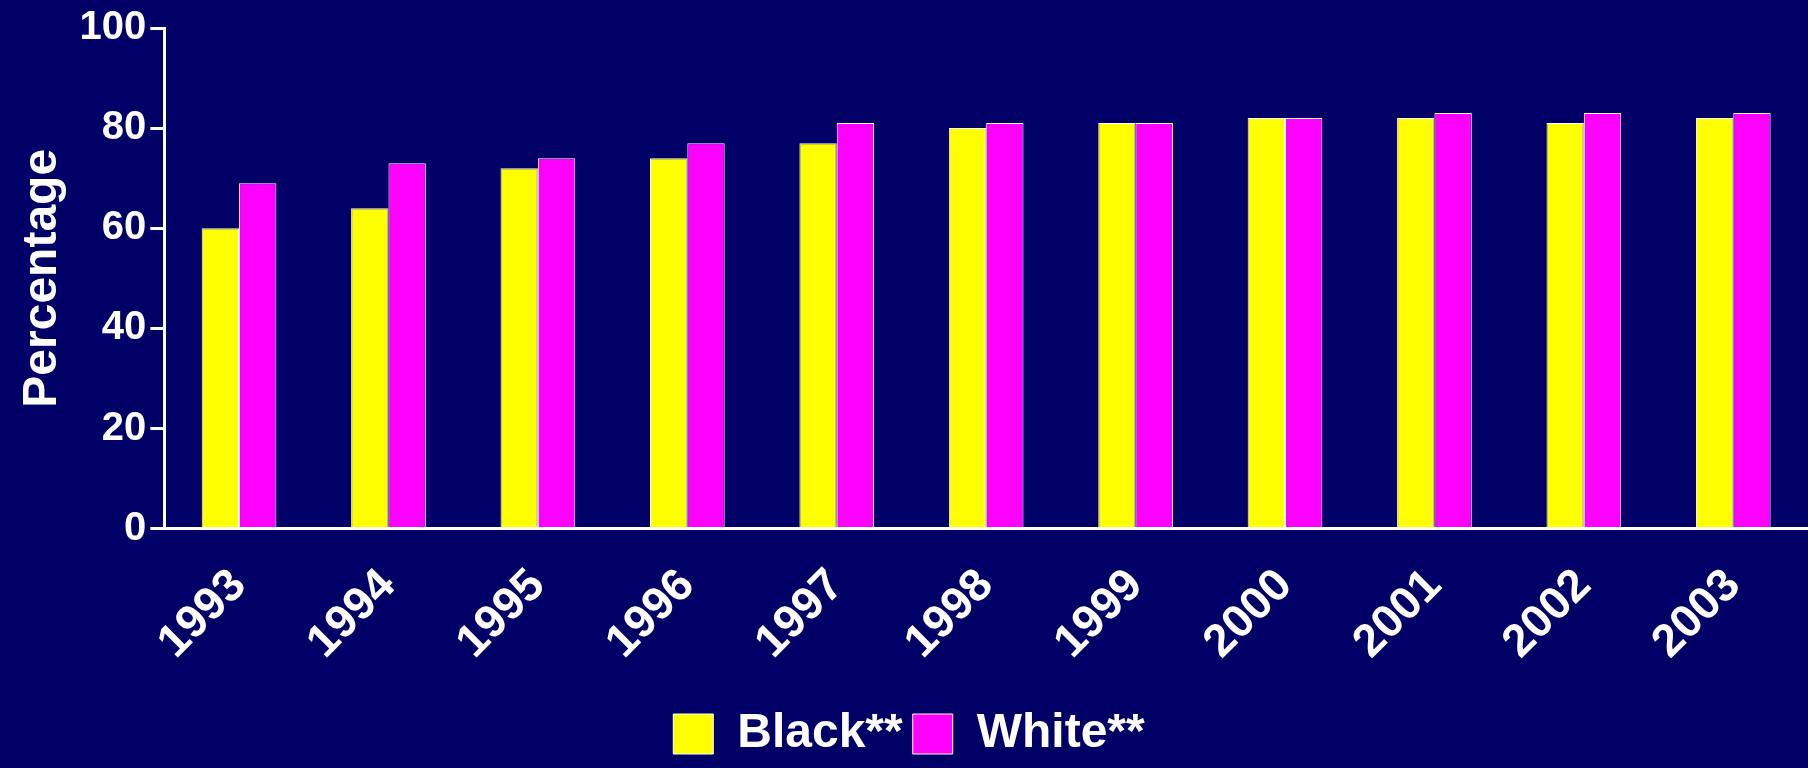 The width and height of the screenshot is (1808, 768). I want to click on y-tick-label: 0, so click(135, 525).